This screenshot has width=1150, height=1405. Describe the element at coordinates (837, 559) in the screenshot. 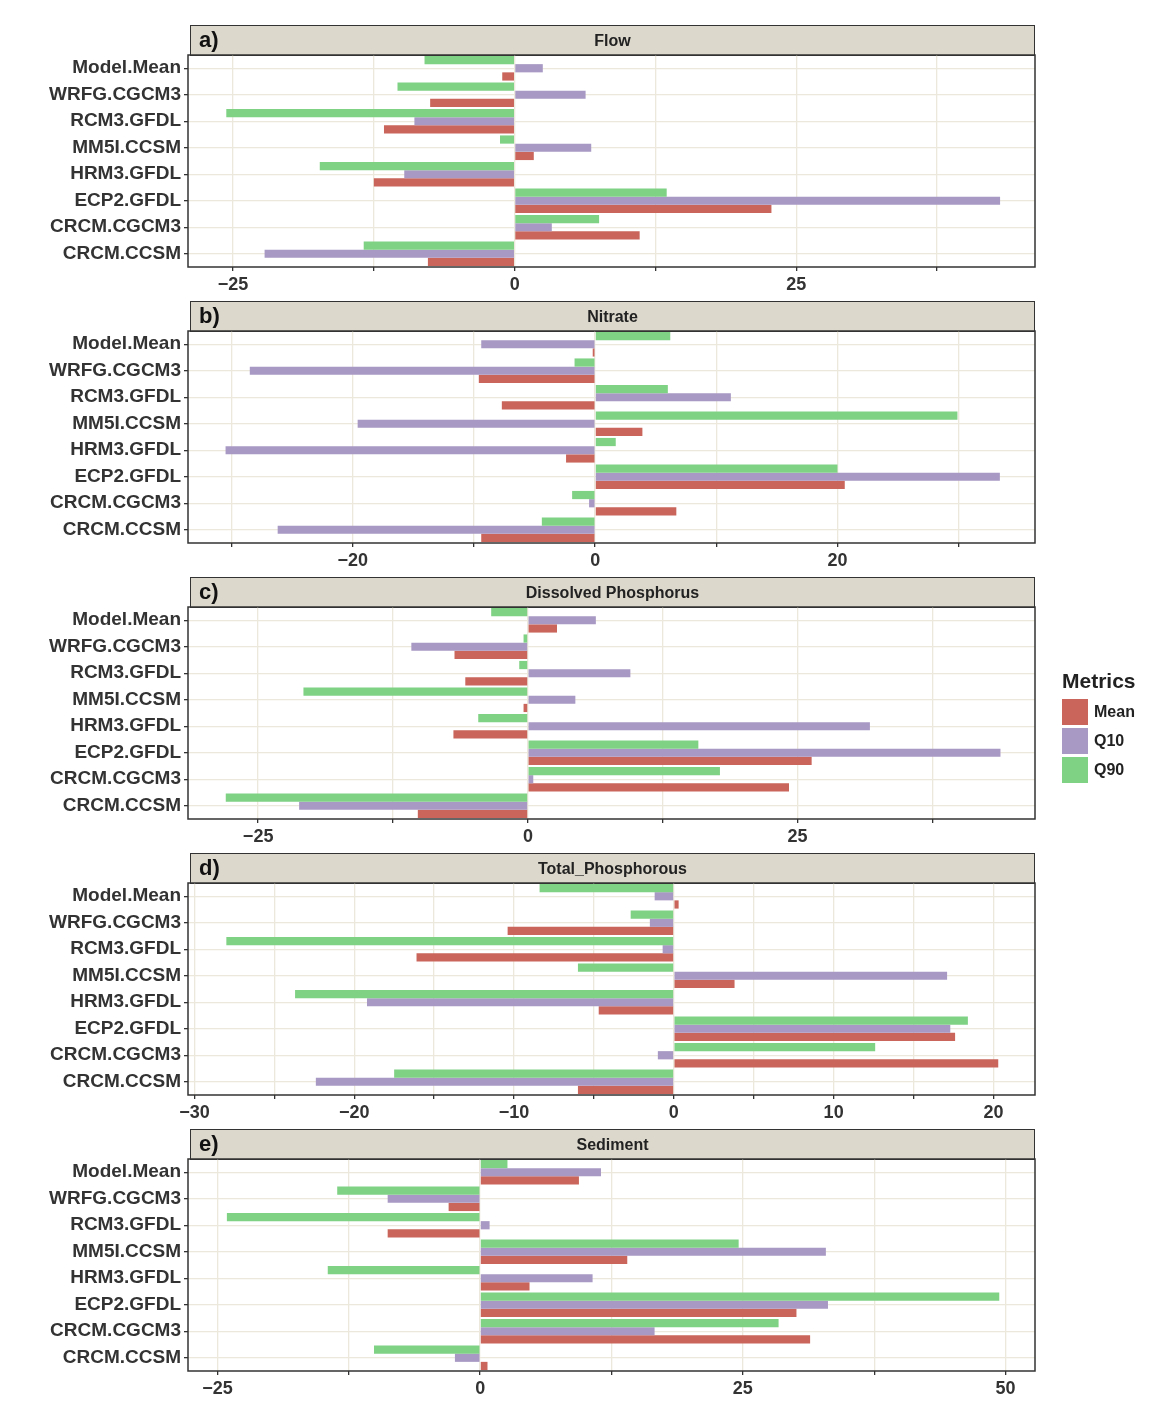

I see `x-tick-label: 20` at that location.